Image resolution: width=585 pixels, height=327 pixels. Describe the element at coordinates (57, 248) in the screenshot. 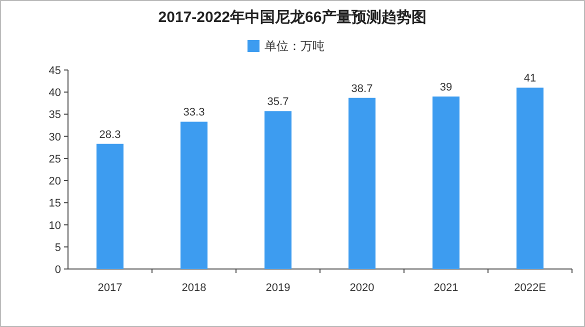

I see `y-tick-label: 5` at that location.